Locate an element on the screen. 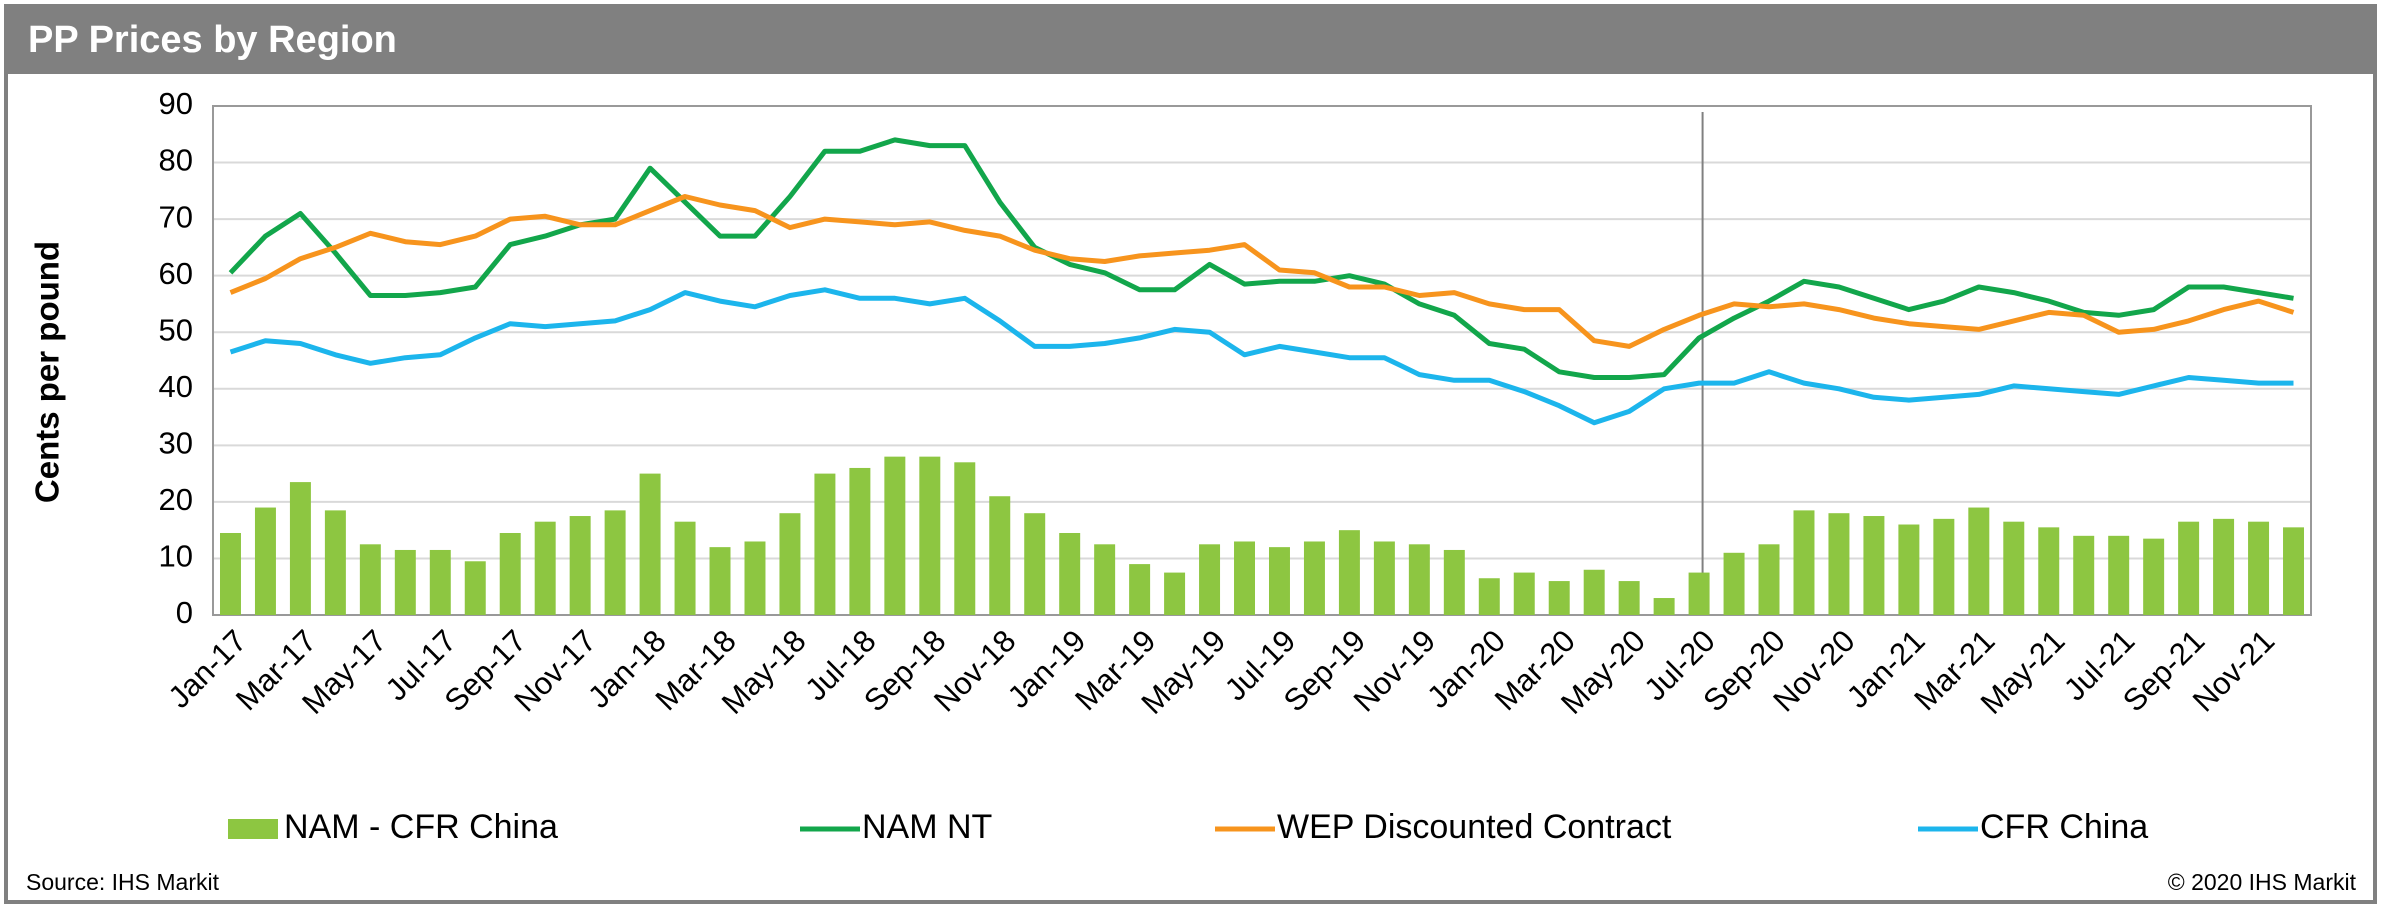 Image resolution: width=2381 pixels, height=908 pixels. y-tick-label: 50 is located at coordinates (176, 329).